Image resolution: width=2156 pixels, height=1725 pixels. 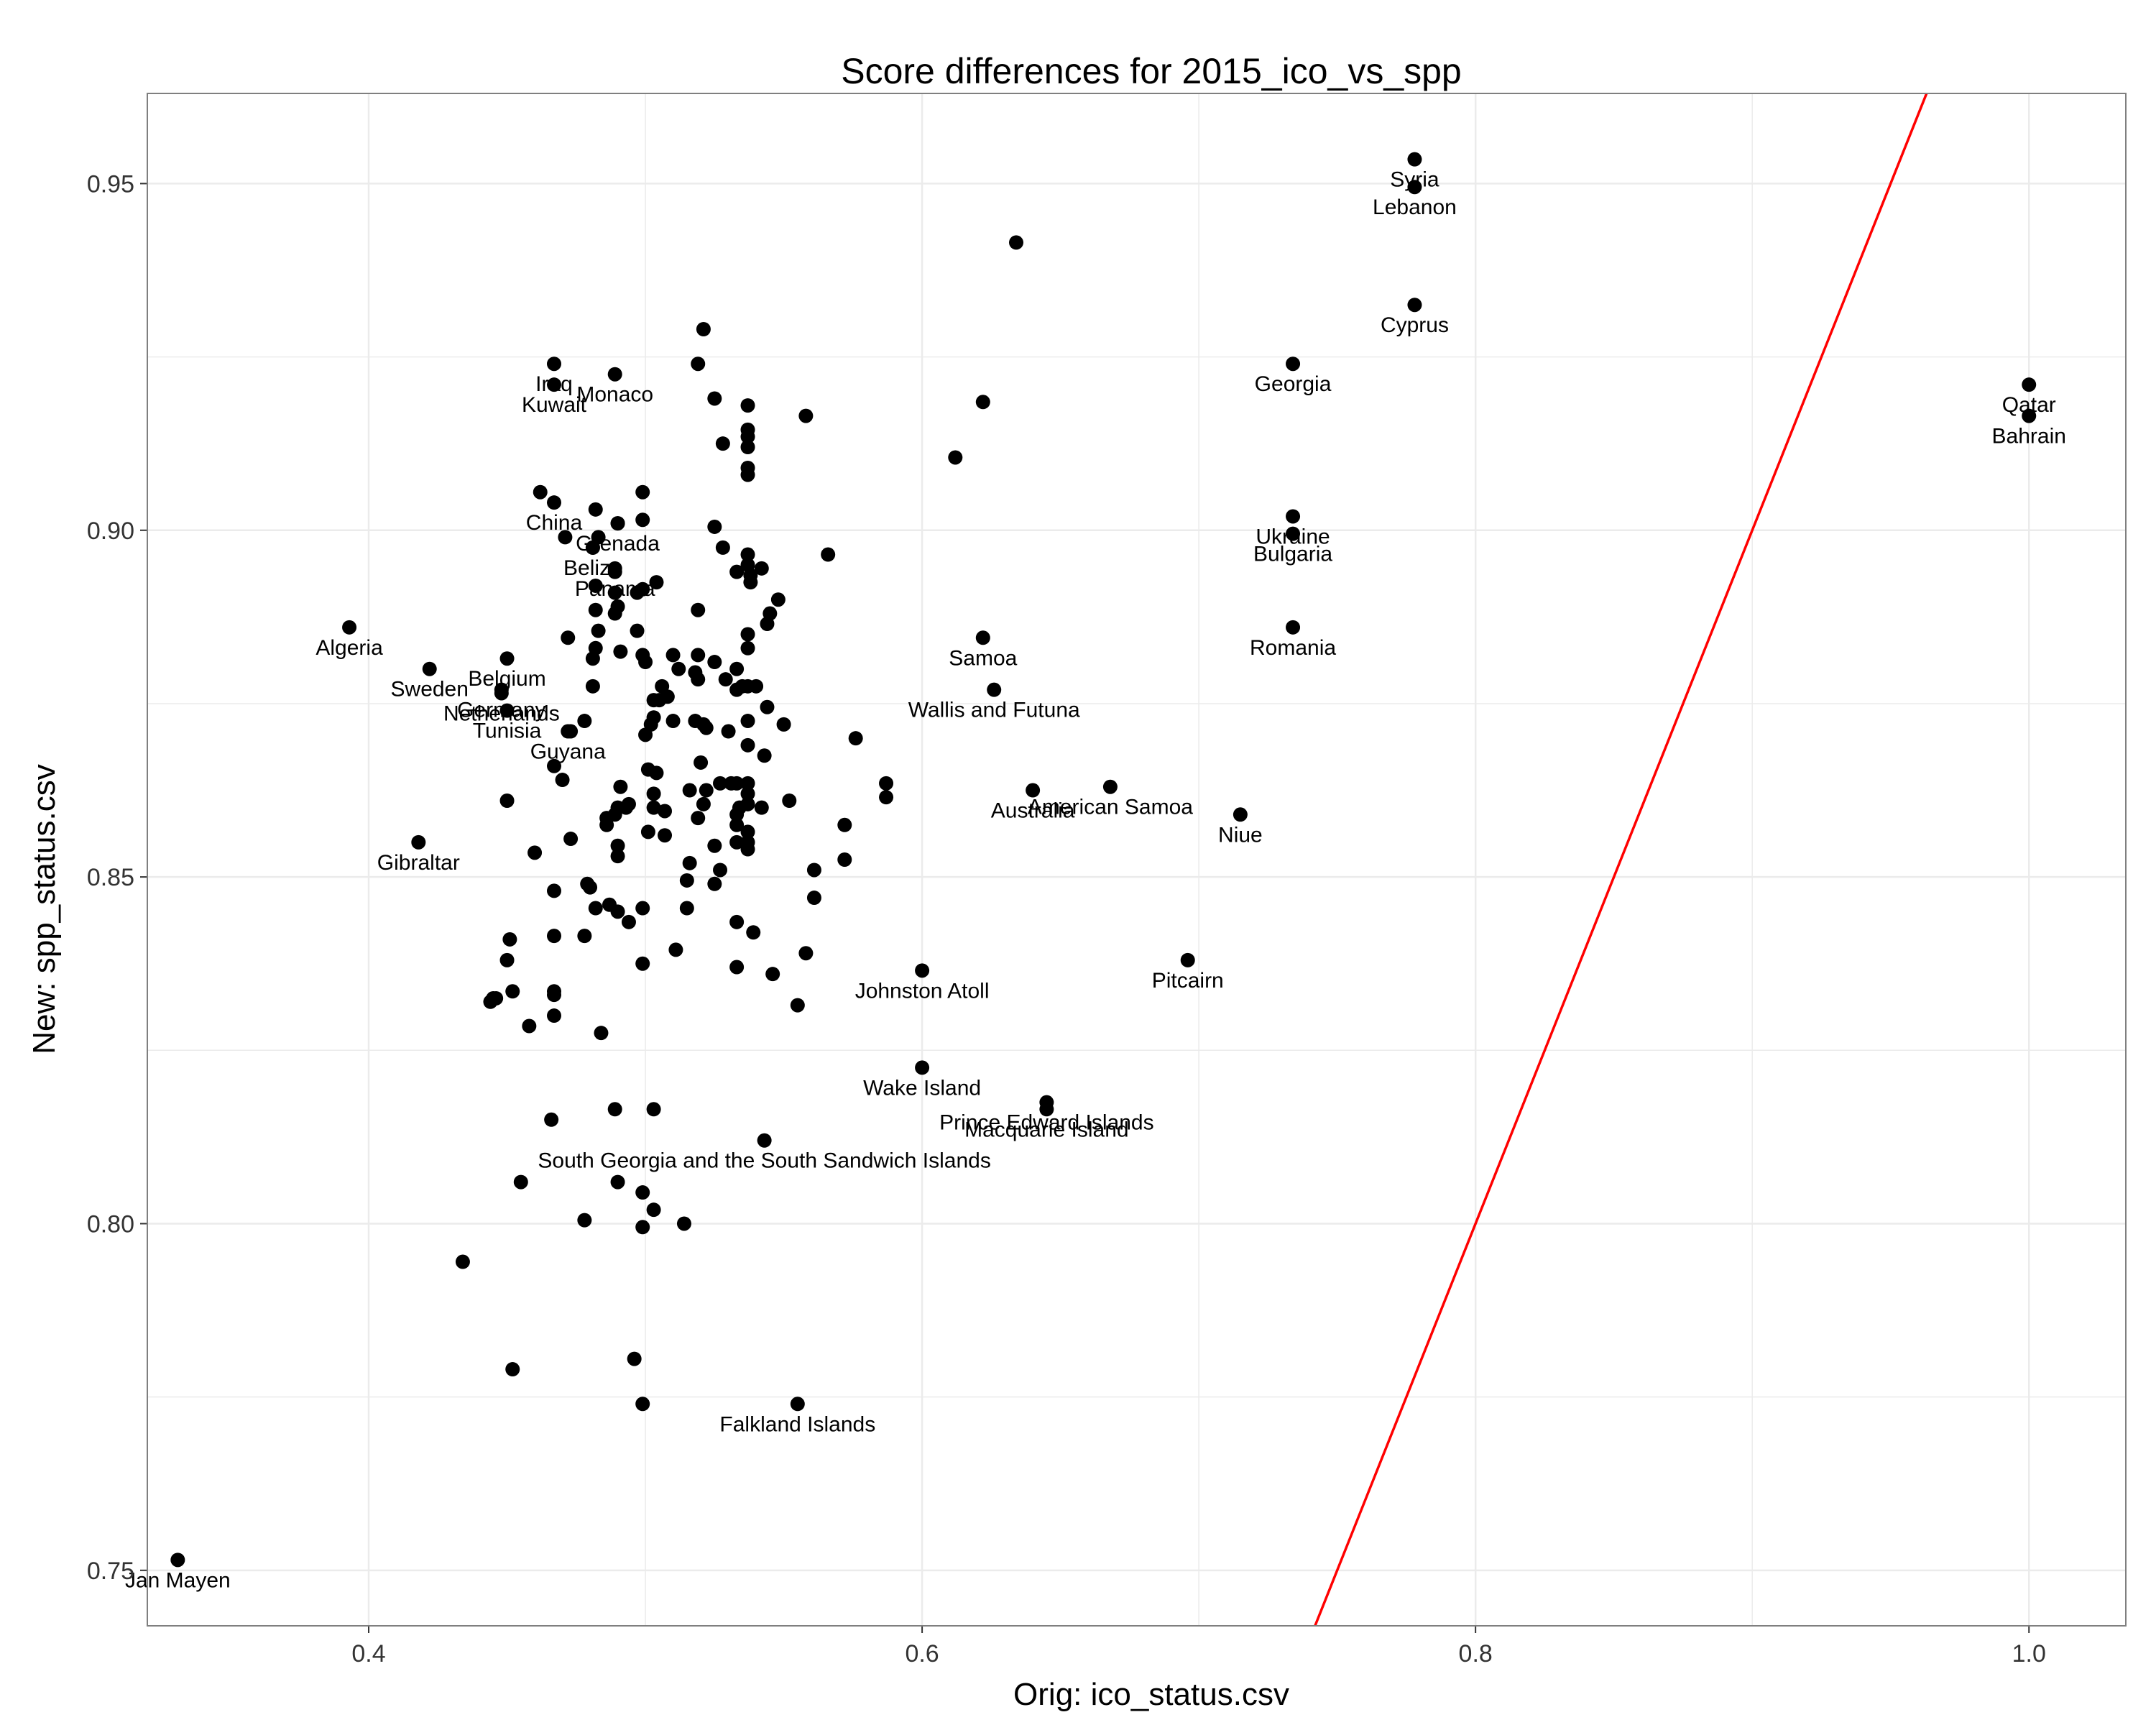 I want to click on point-label: Macquarie Island, so click(x=1046, y=1129).